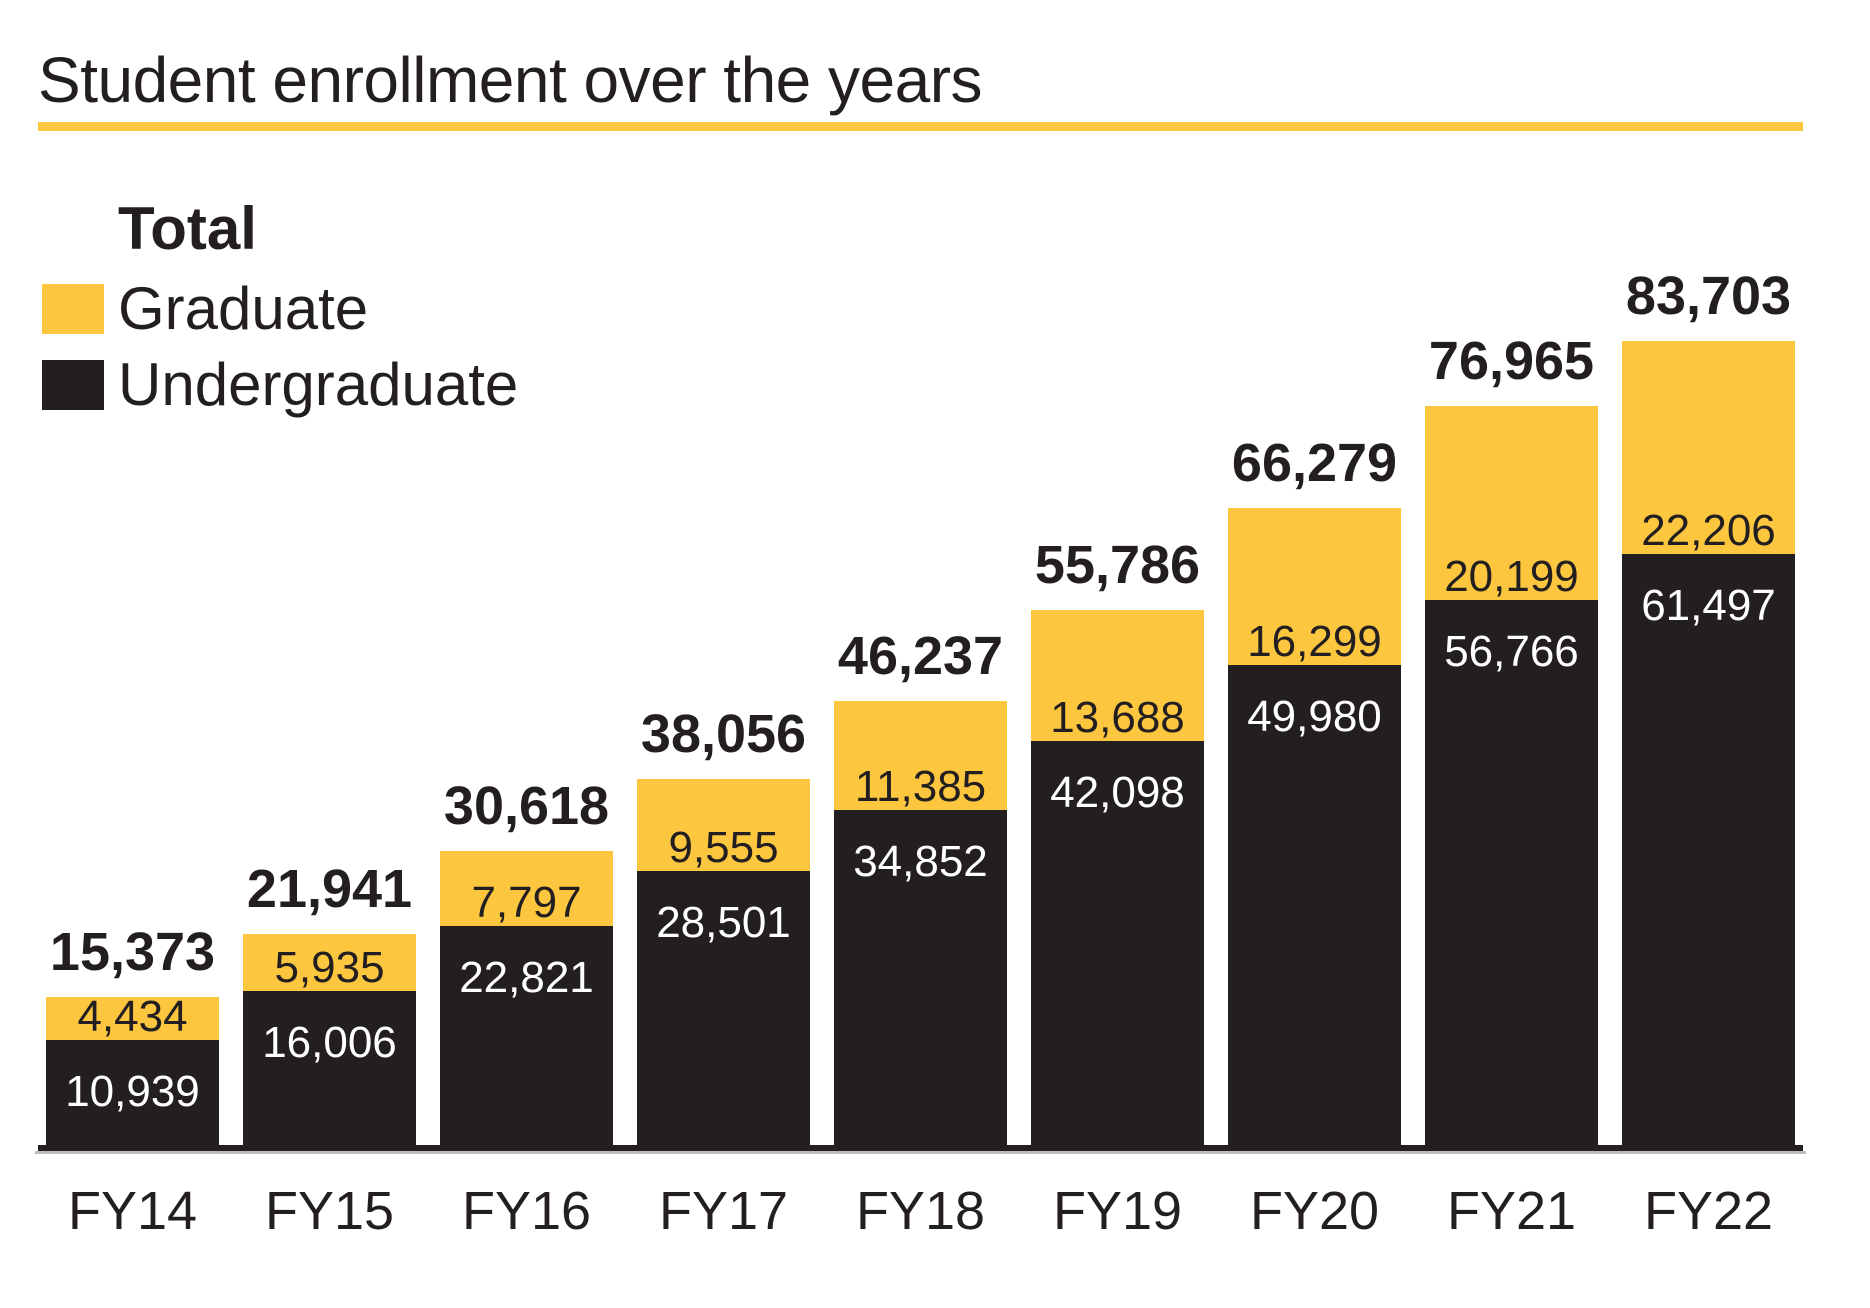 The height and width of the screenshot is (1308, 1870). I want to click on total-label-fy15: 21,941, so click(329, 889).